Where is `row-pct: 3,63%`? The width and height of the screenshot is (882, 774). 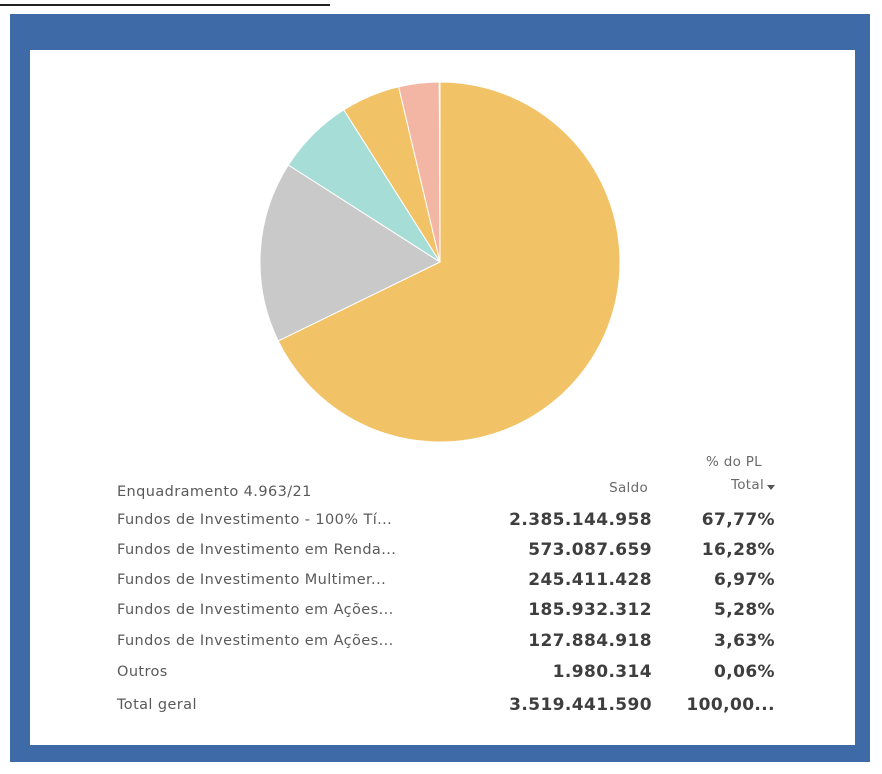
row-pct: 3,63% is located at coordinates (744, 641).